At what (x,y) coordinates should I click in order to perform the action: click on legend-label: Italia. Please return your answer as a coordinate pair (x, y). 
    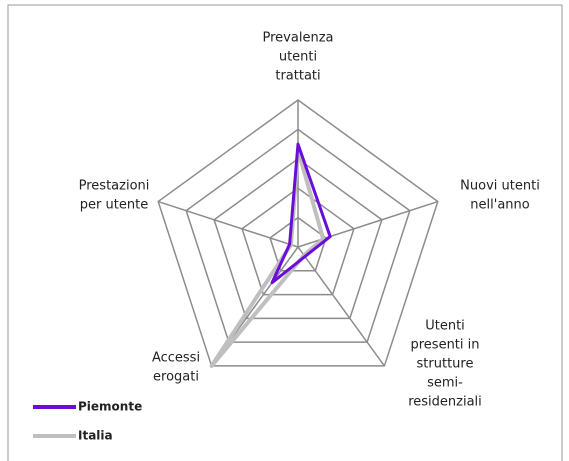
    Looking at the image, I should click on (95, 436).